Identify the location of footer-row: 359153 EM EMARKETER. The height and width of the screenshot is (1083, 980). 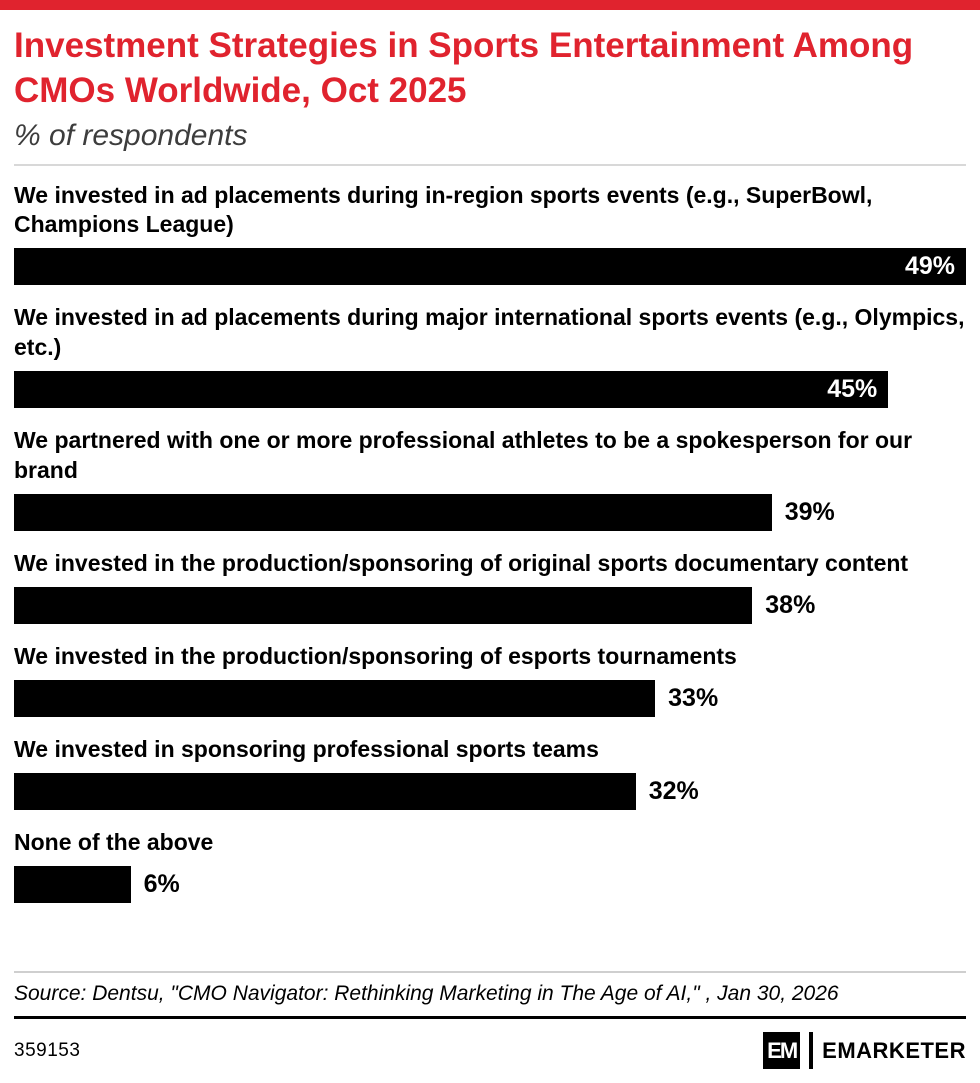
(490, 1044).